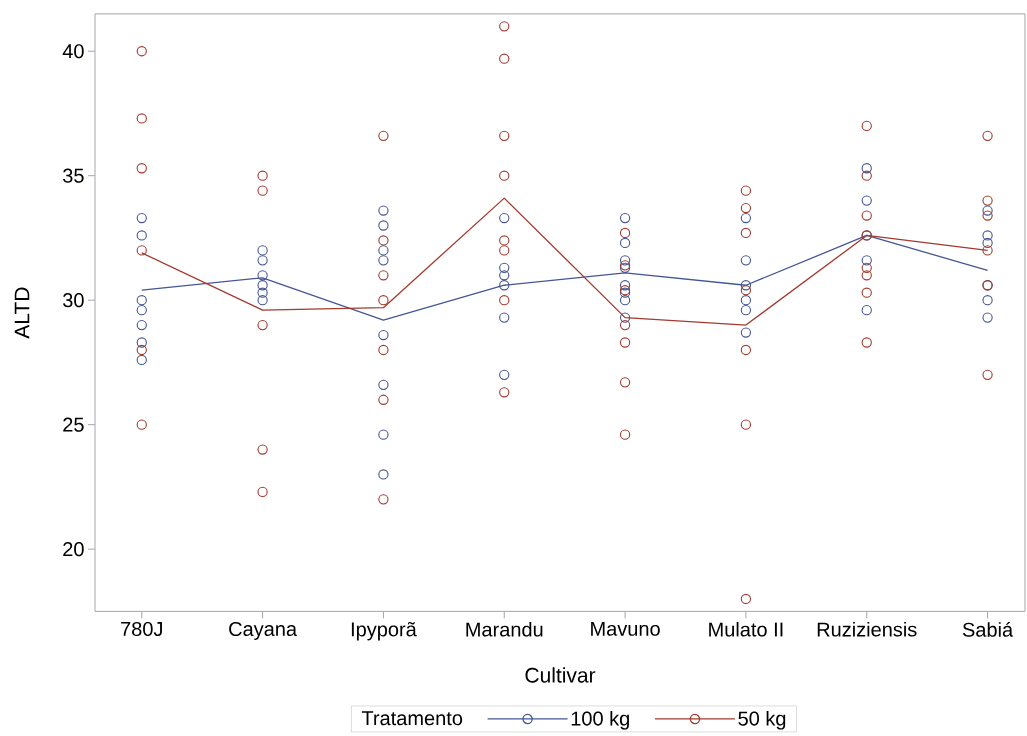  Describe the element at coordinates (988, 629) in the screenshot. I see `x-tick-label: Sabiá` at that location.